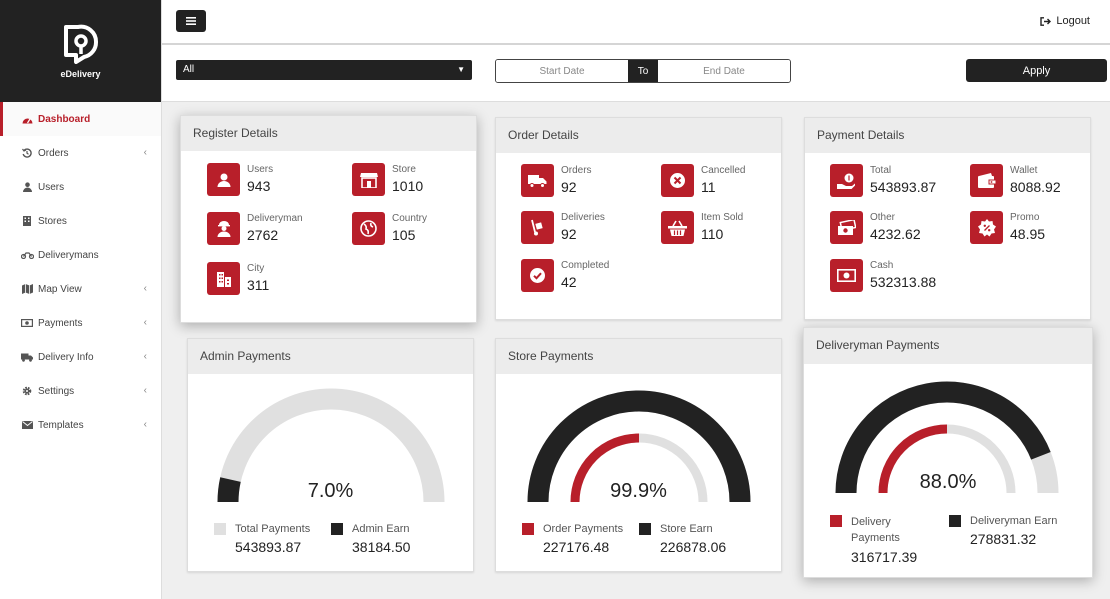 This screenshot has width=1110, height=599. Describe the element at coordinates (27, 187) in the screenshot. I see `user-icon` at that location.